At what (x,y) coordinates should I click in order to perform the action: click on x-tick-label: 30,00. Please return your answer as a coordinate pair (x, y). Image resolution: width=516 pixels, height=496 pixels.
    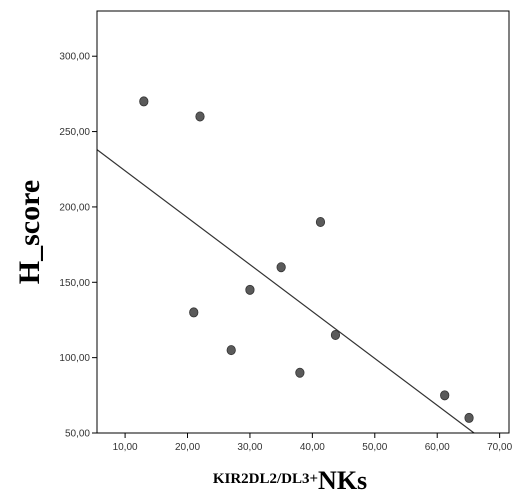
    Looking at the image, I should click on (249, 447).